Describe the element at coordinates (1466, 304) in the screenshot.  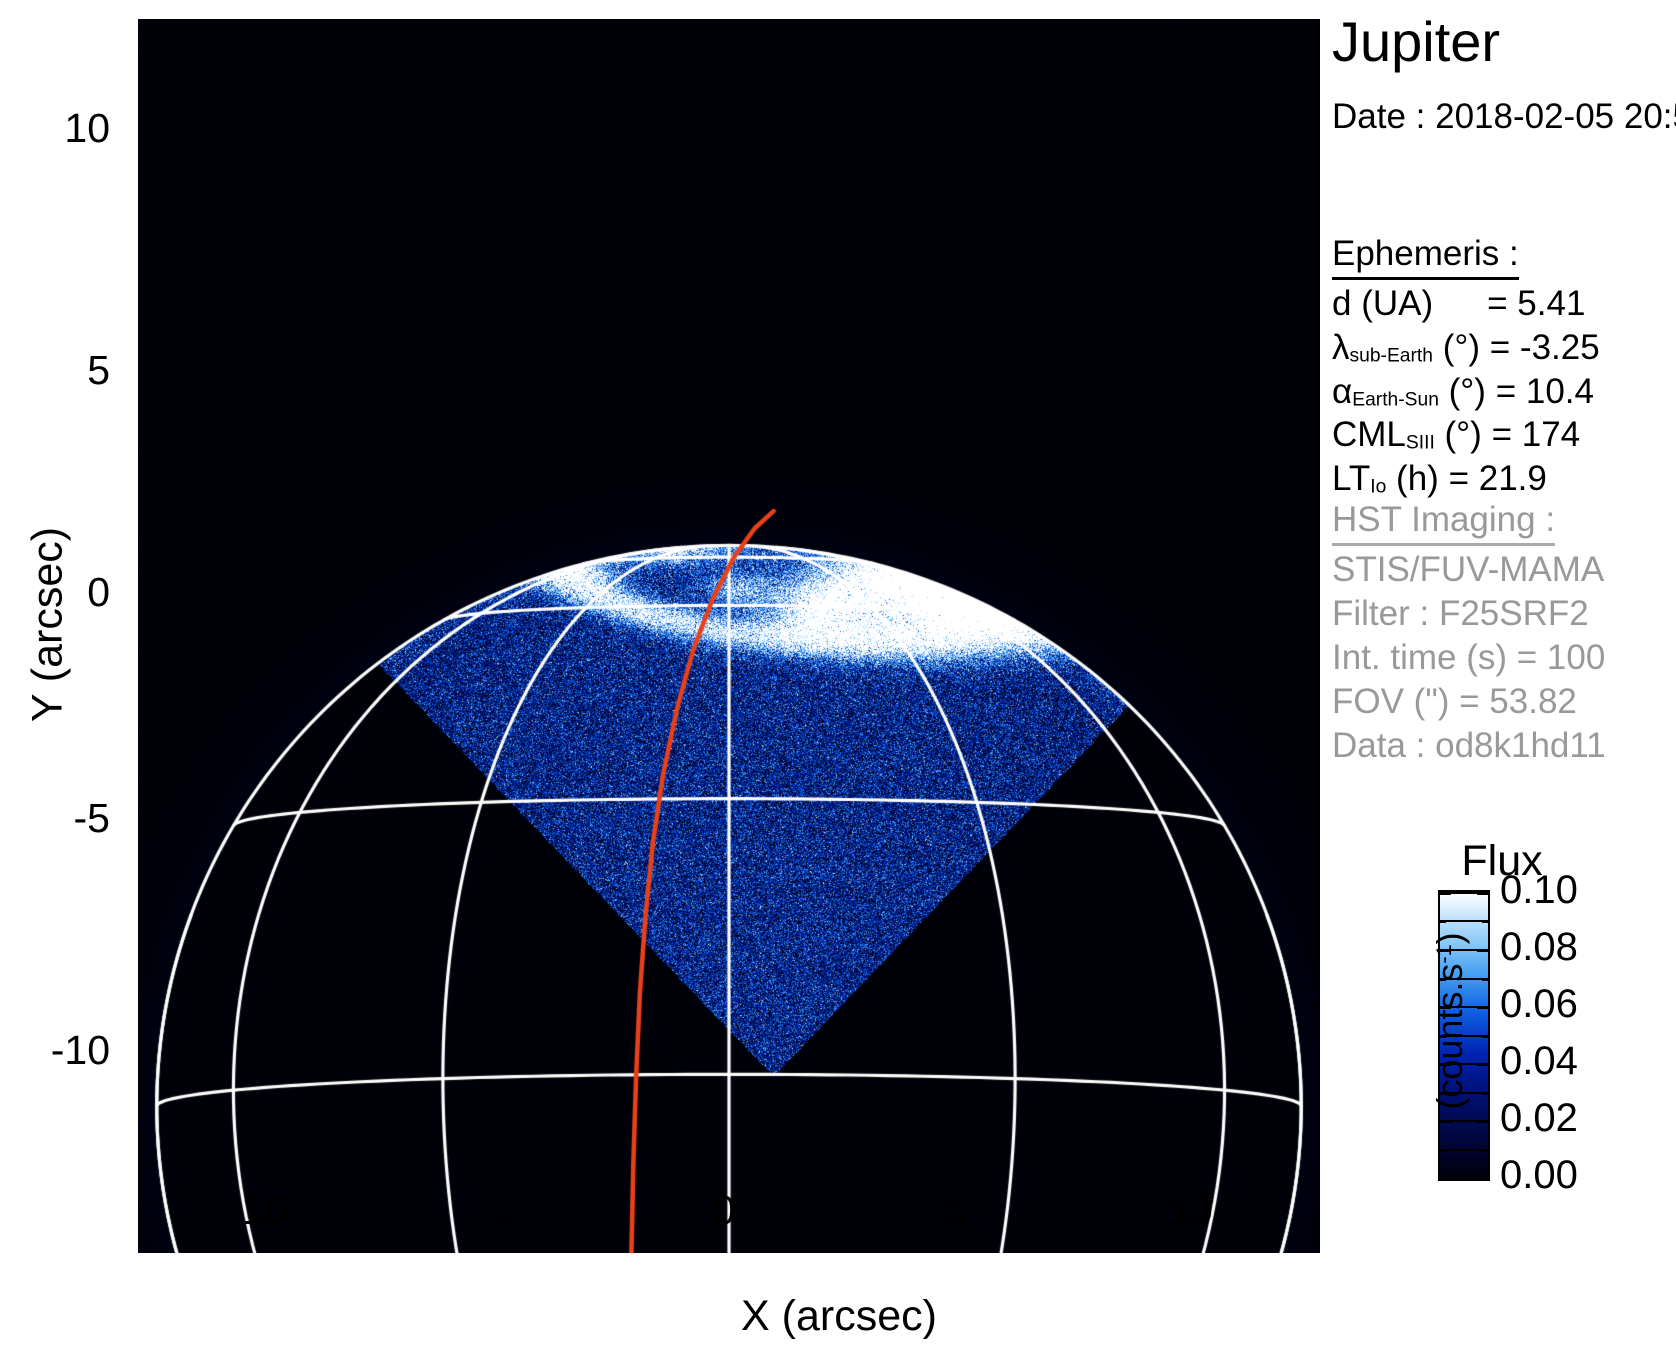
I see `ephemeris-row-distance: d (UA) = 5.41` at that location.